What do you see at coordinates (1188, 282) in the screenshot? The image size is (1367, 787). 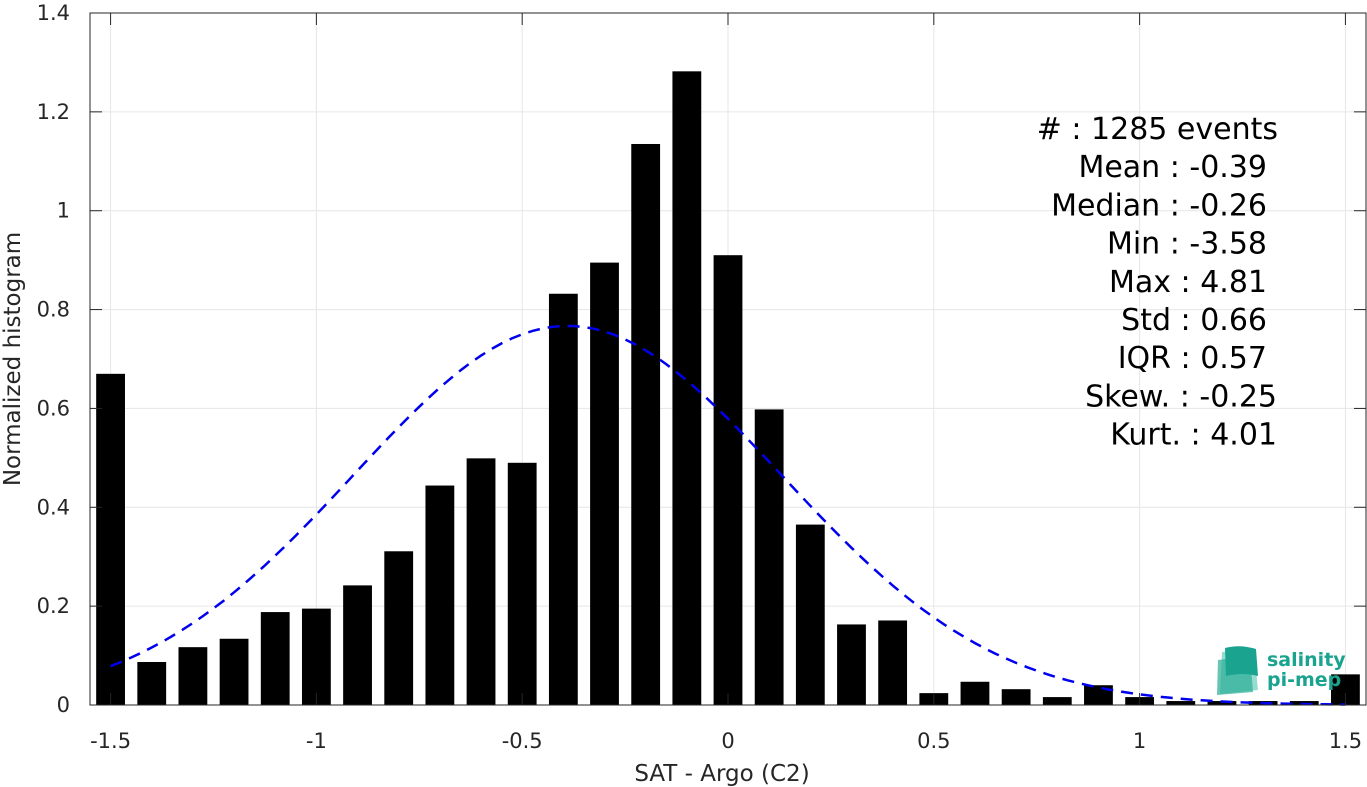 I see `stats-line: Max : 4.81` at bounding box center [1188, 282].